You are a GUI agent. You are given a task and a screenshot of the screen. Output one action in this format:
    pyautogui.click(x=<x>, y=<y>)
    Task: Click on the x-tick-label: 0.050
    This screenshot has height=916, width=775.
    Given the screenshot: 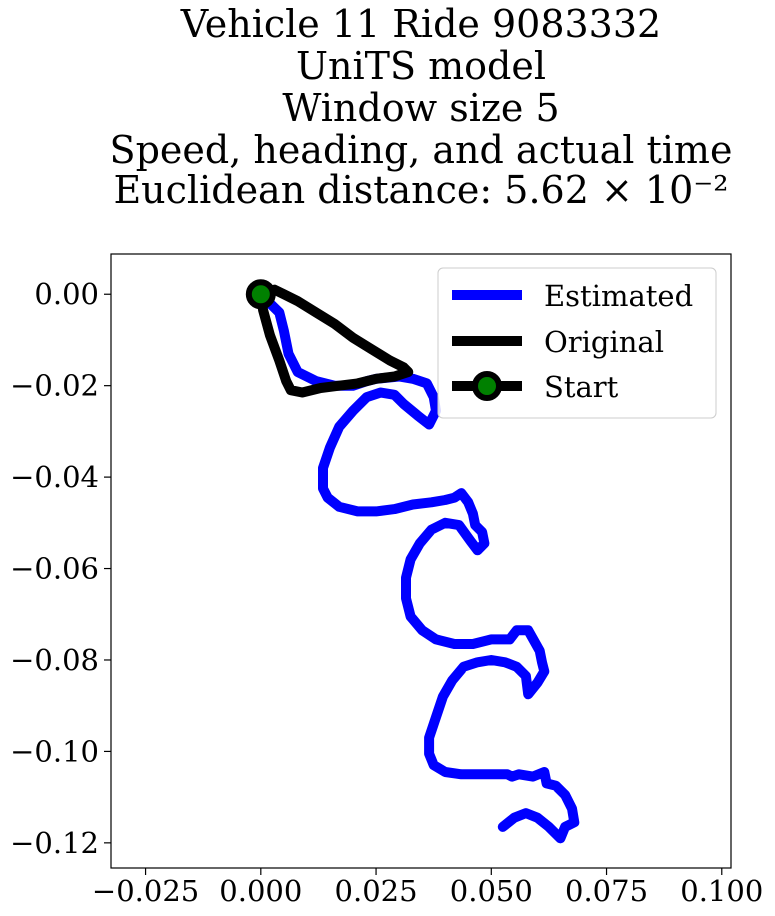 What is the action you would take?
    pyautogui.click(x=491, y=891)
    